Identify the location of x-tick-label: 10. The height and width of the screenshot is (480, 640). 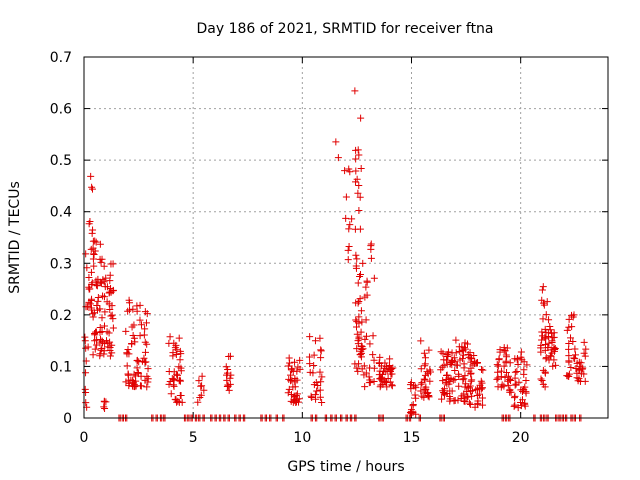
(302, 438).